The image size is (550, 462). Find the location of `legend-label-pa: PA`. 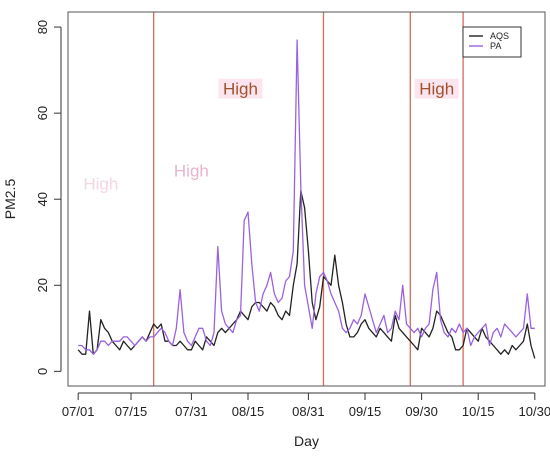

legend-label-pa: PA is located at coordinates (495, 46).